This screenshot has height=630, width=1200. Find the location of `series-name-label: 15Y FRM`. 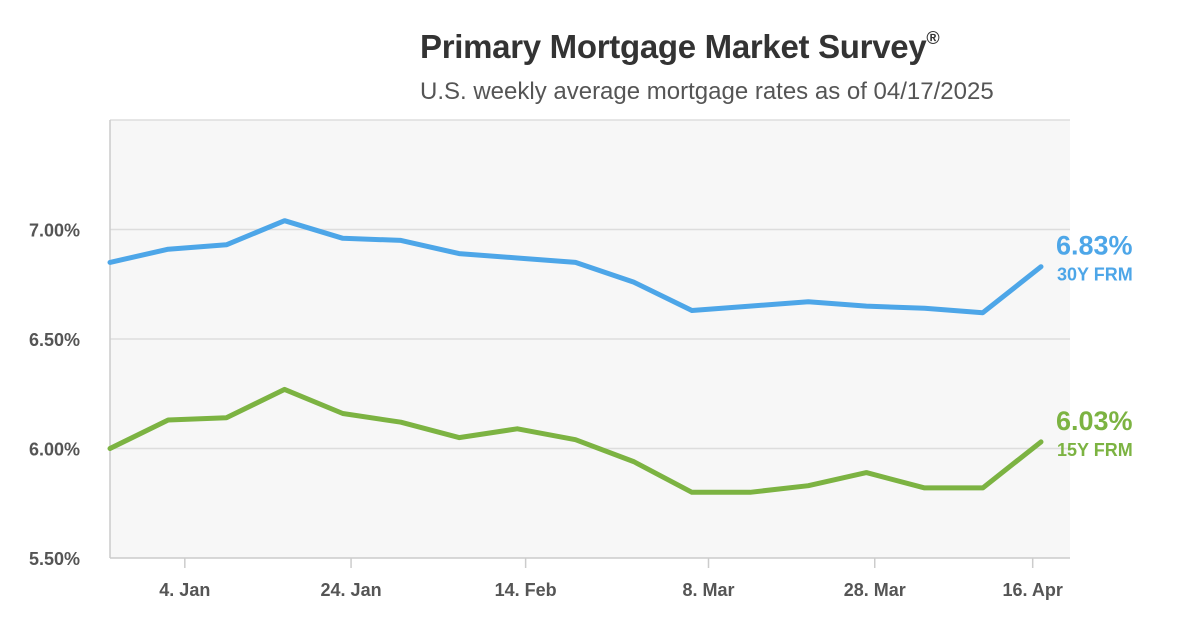

series-name-label: 15Y FRM is located at coordinates (1095, 450).